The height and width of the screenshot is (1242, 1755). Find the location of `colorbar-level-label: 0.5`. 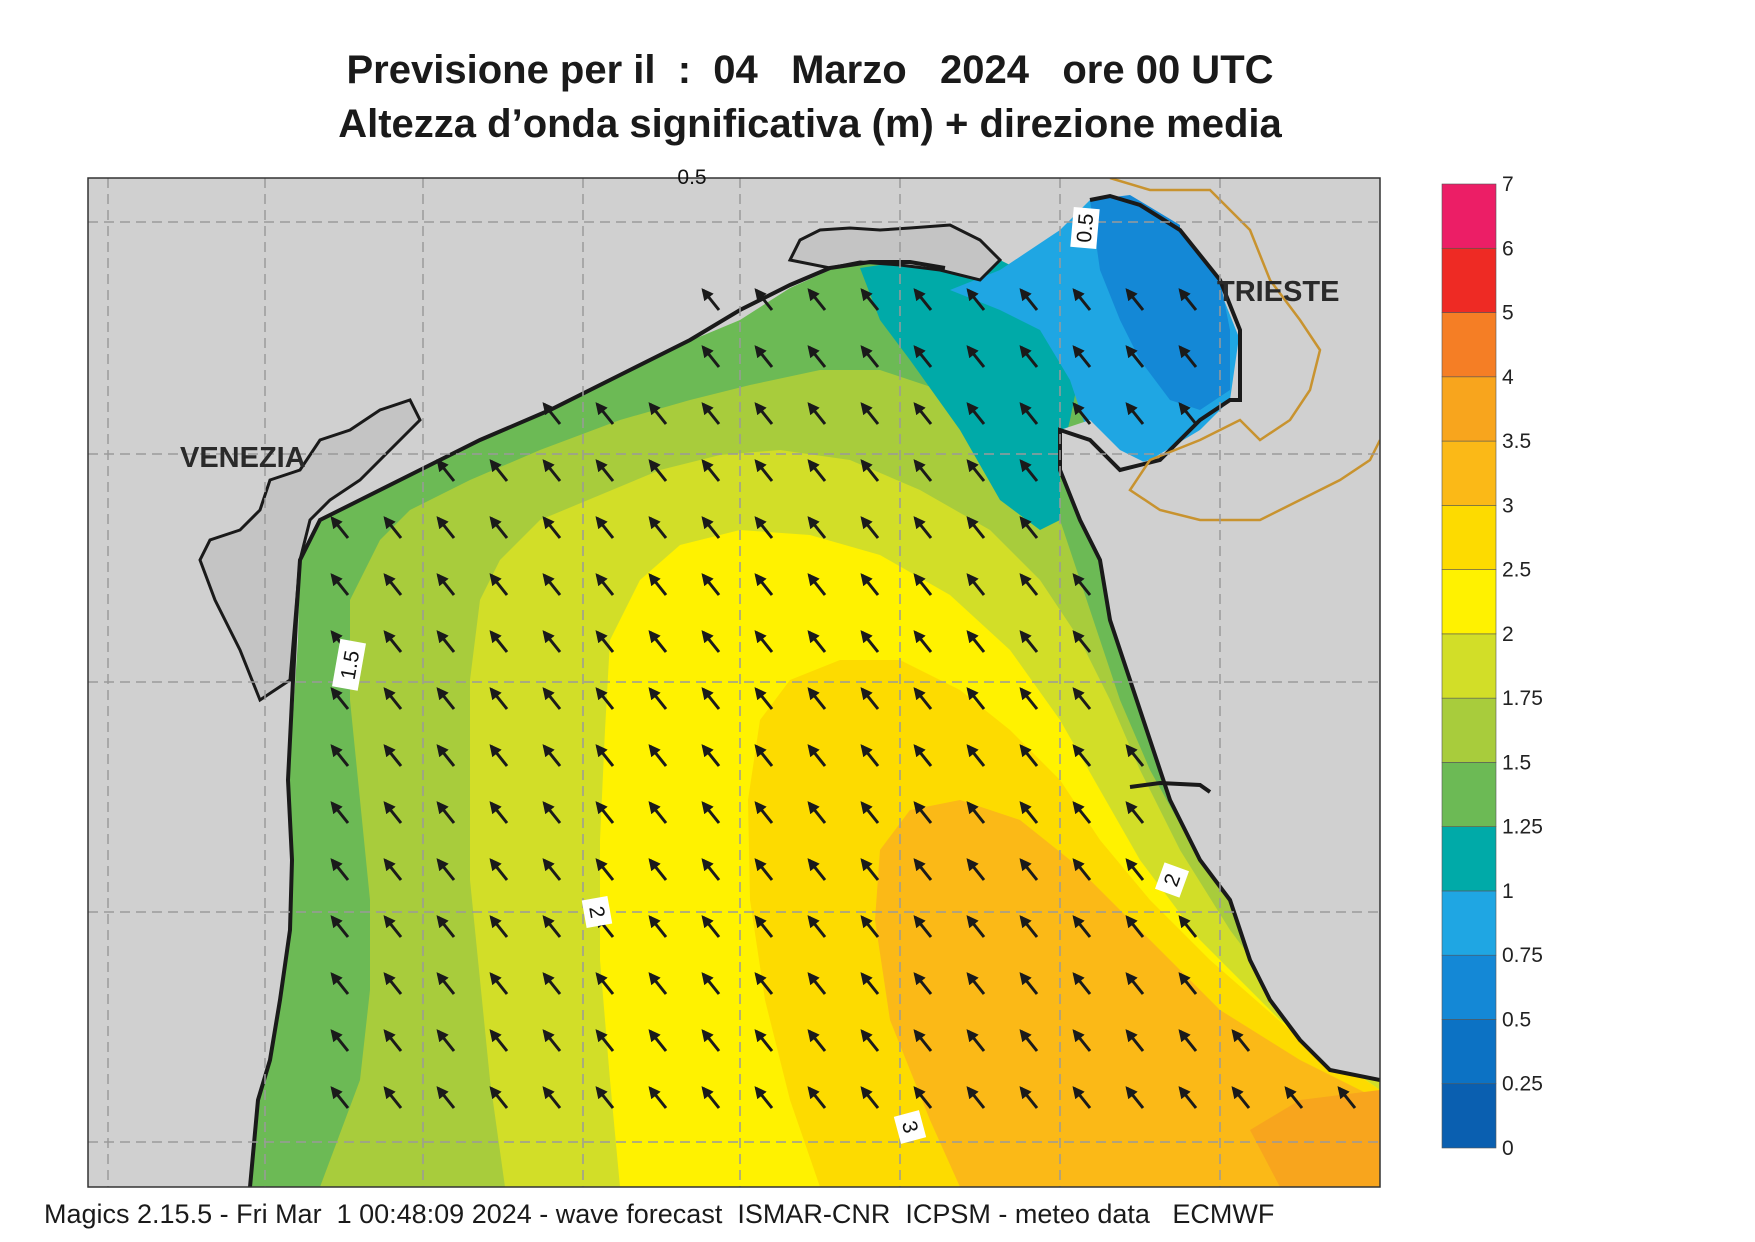

colorbar-level-label: 0.5 is located at coordinates (1516, 1019).